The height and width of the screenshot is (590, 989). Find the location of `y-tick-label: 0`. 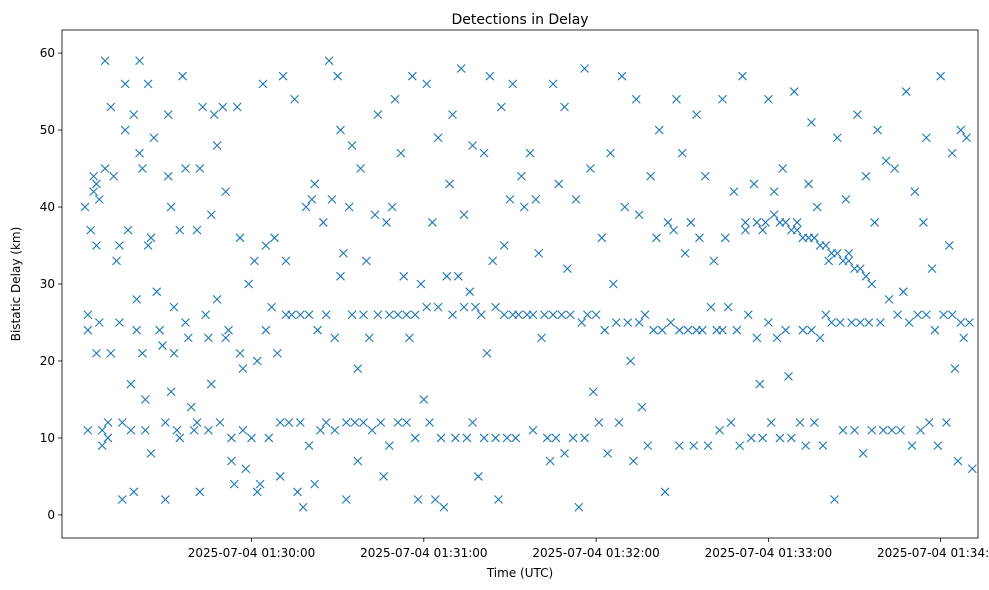

y-tick-label: 0 is located at coordinates (51, 515).